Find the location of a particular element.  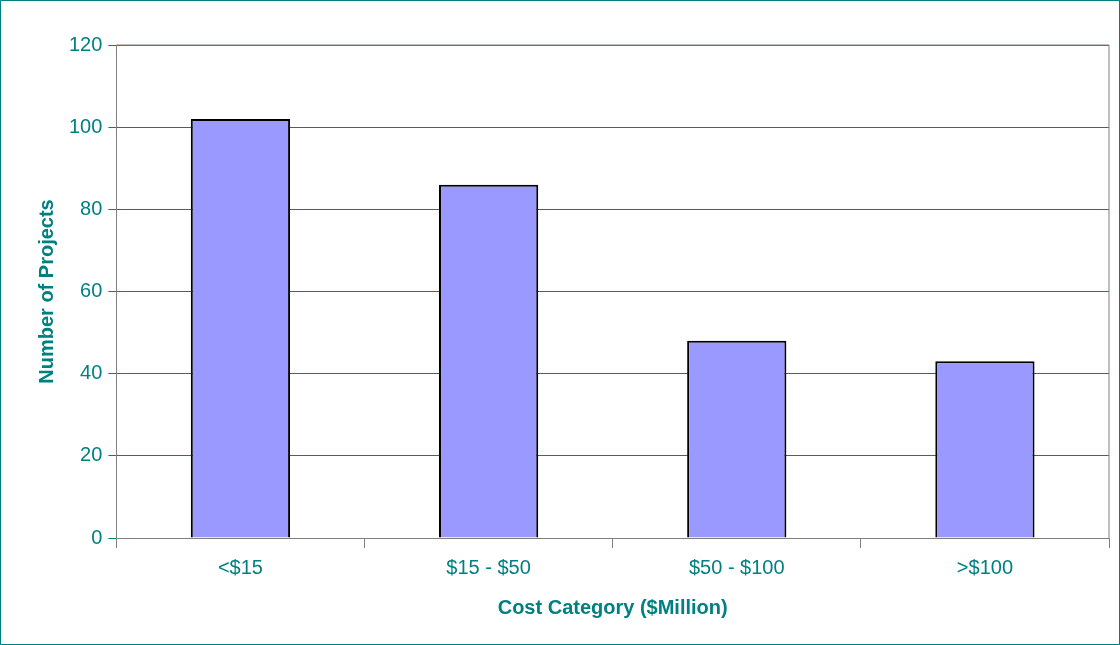

y-tick-label: 120 is located at coordinates (85, 43).